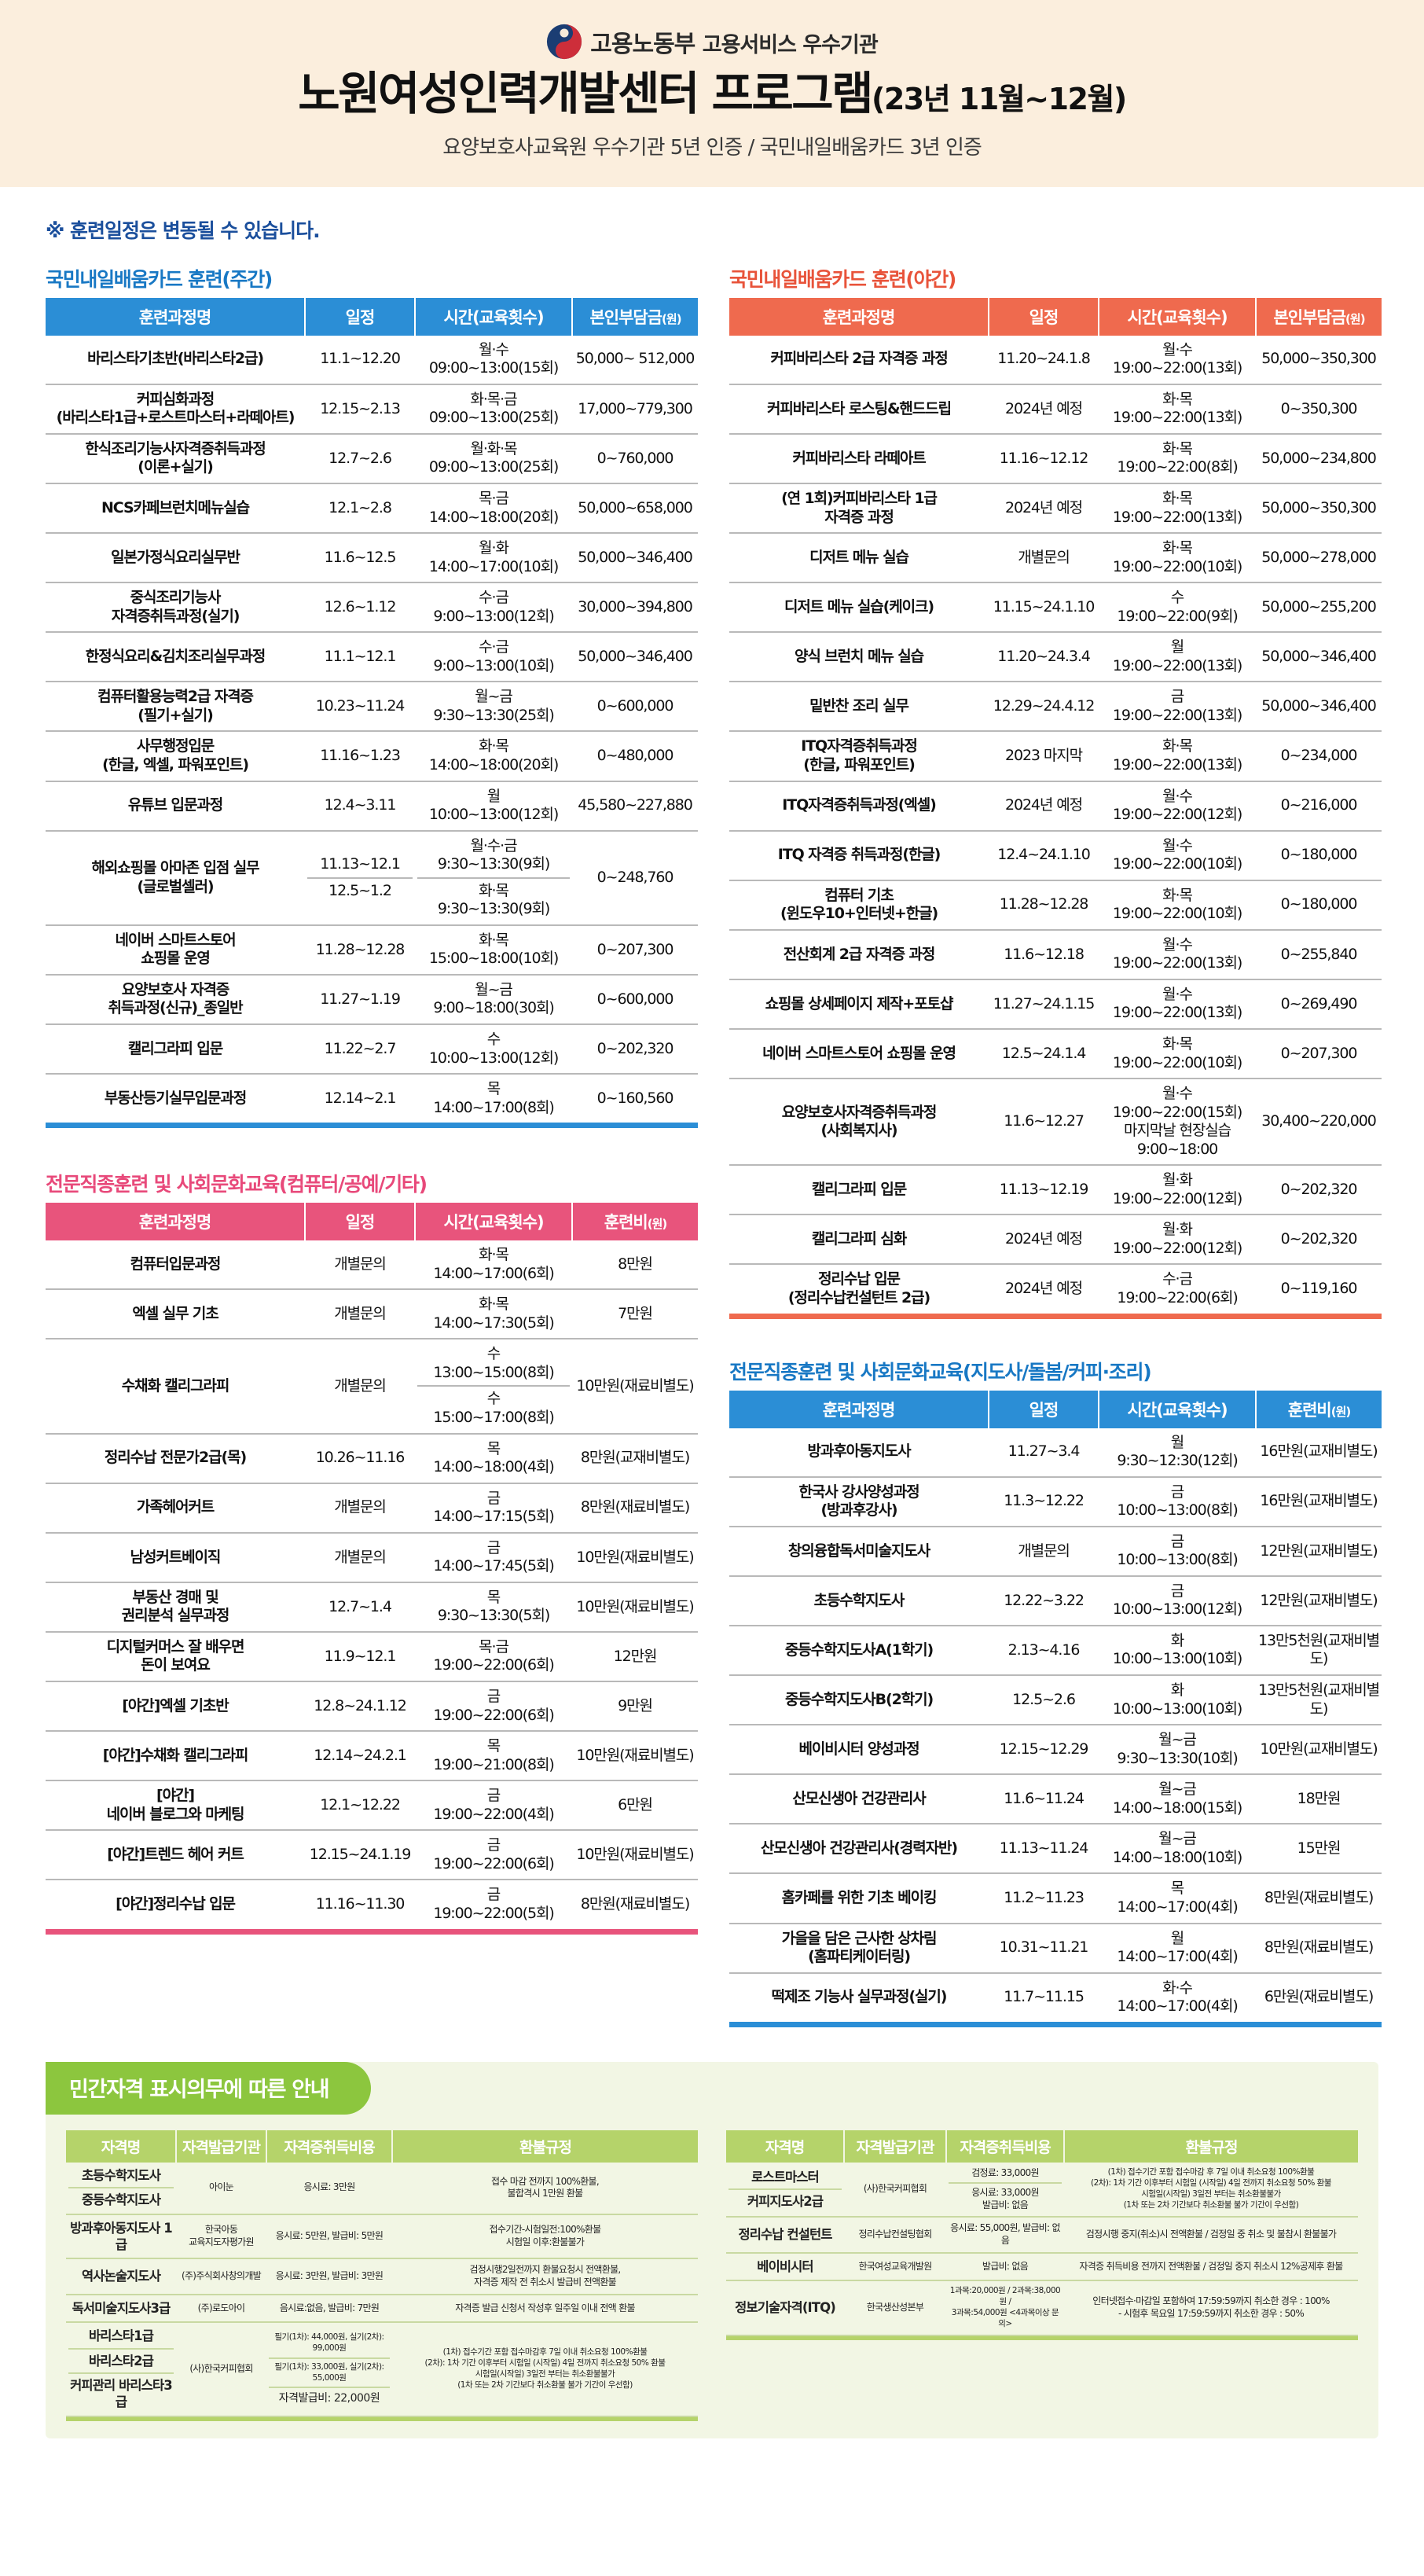  Describe the element at coordinates (635, 509) in the screenshot. I see `cell-fee: 50,000~658,000` at that location.